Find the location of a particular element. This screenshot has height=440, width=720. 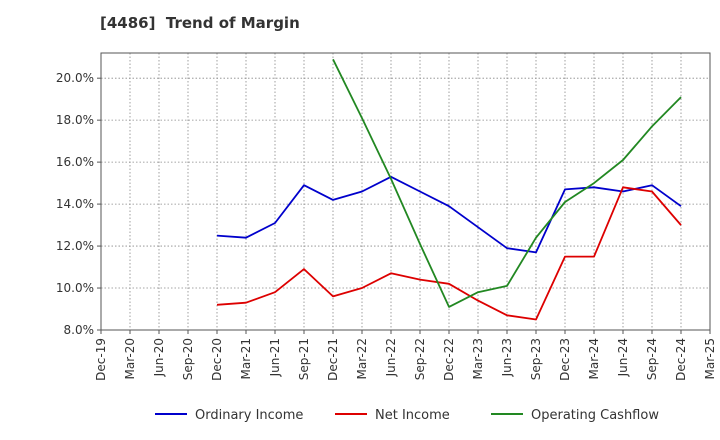

x-tick-label: Sep-23 is located at coordinates (536, 359).